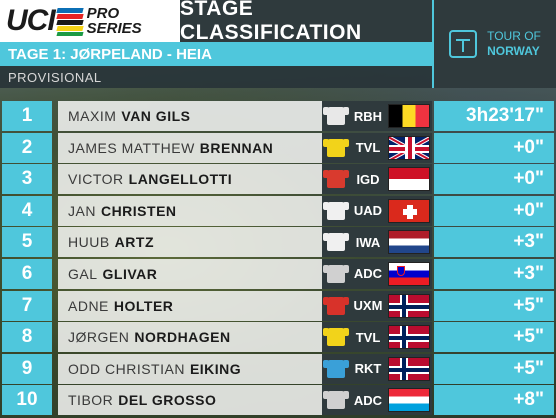  Describe the element at coordinates (190, 305) in the screenshot. I see `rider-name: ADNE HOLTER` at that location.